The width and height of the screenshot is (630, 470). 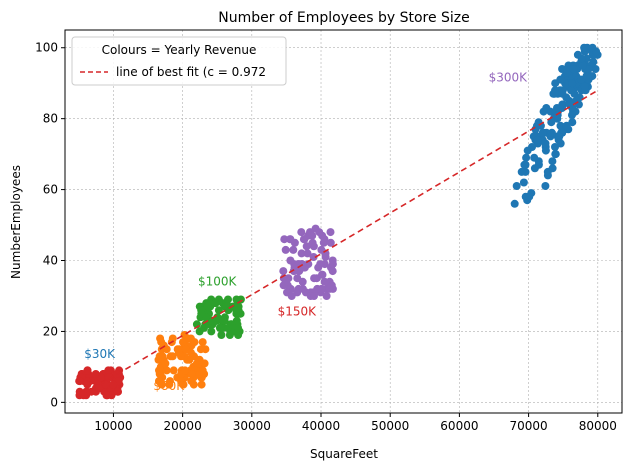 I want to click on y-tick-label: 0, so click(x=54, y=402).